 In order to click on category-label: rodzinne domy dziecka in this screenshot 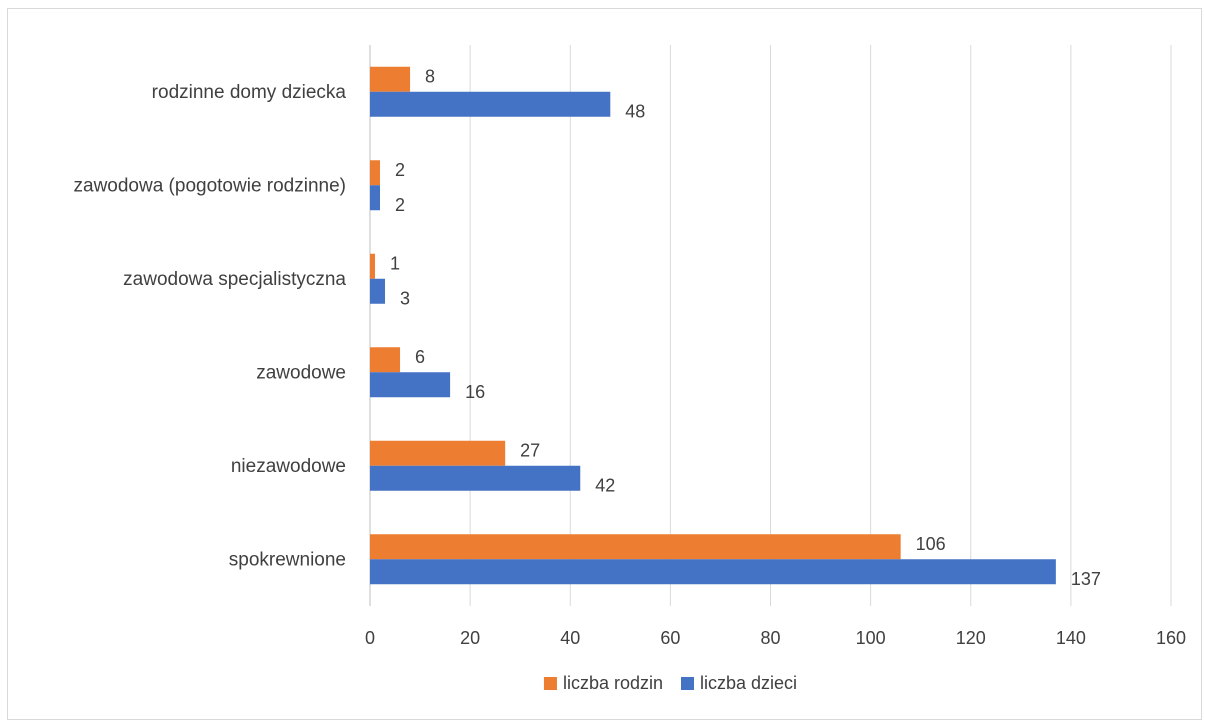, I will do `click(249, 92)`.